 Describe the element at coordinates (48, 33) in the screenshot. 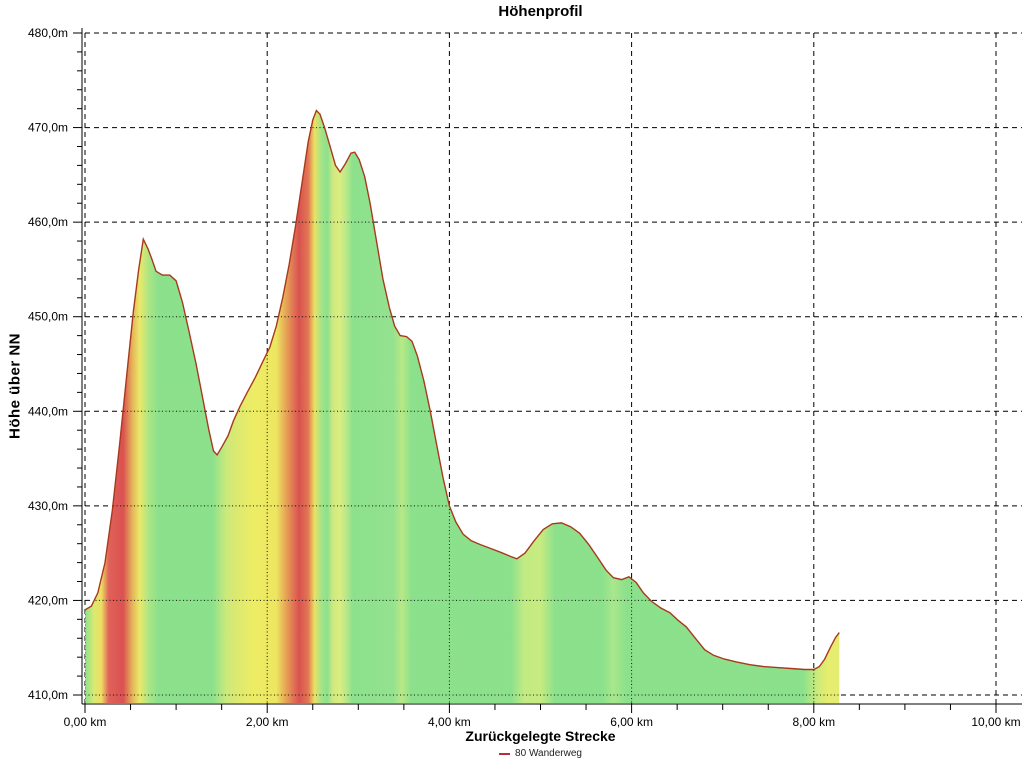

I see `y-tick-label: 480,0m` at that location.